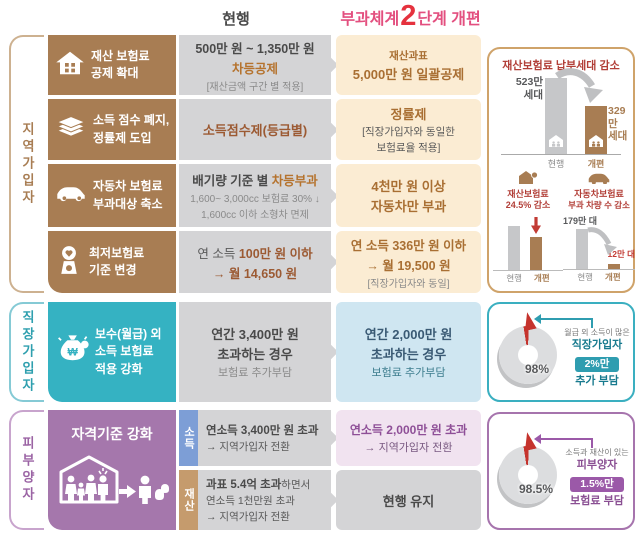  I want to click on current-text-note: 연소득 1천만원 초과, so click(250, 501).